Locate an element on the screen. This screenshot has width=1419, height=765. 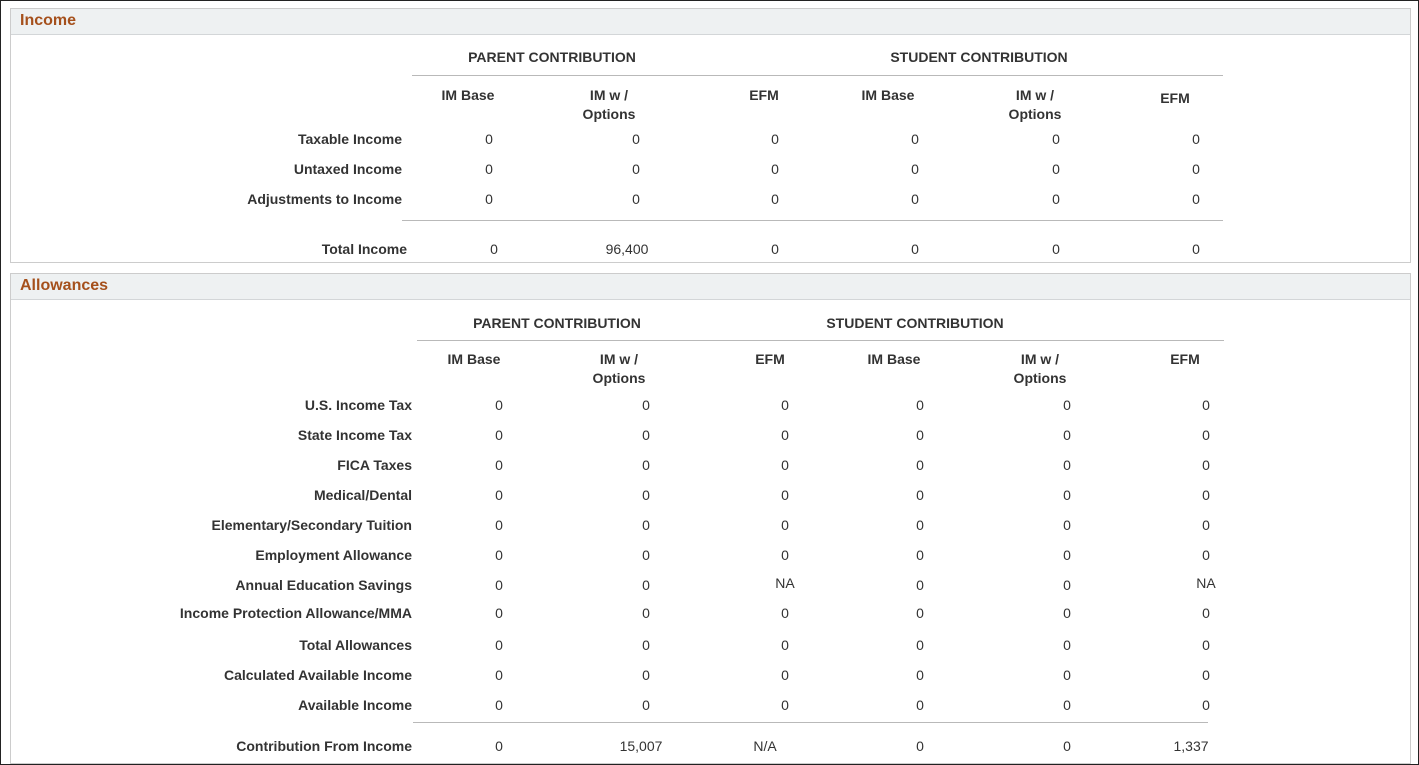
income-row-label: Untaxed Income is located at coordinates (347, 169).